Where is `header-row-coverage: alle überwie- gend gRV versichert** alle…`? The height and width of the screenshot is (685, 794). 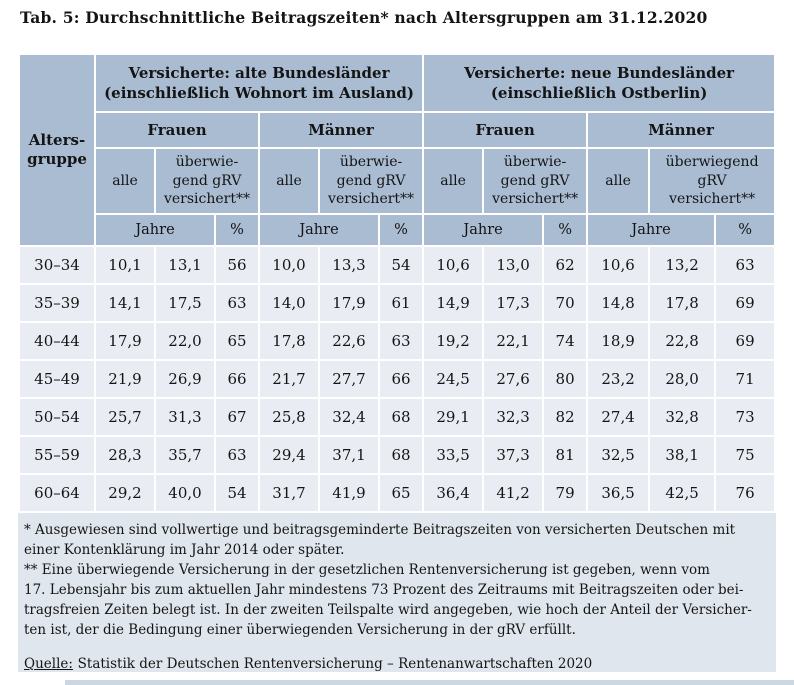 header-row-coverage: alle überwie- gend gRV versichert** alle… is located at coordinates (397, 181).